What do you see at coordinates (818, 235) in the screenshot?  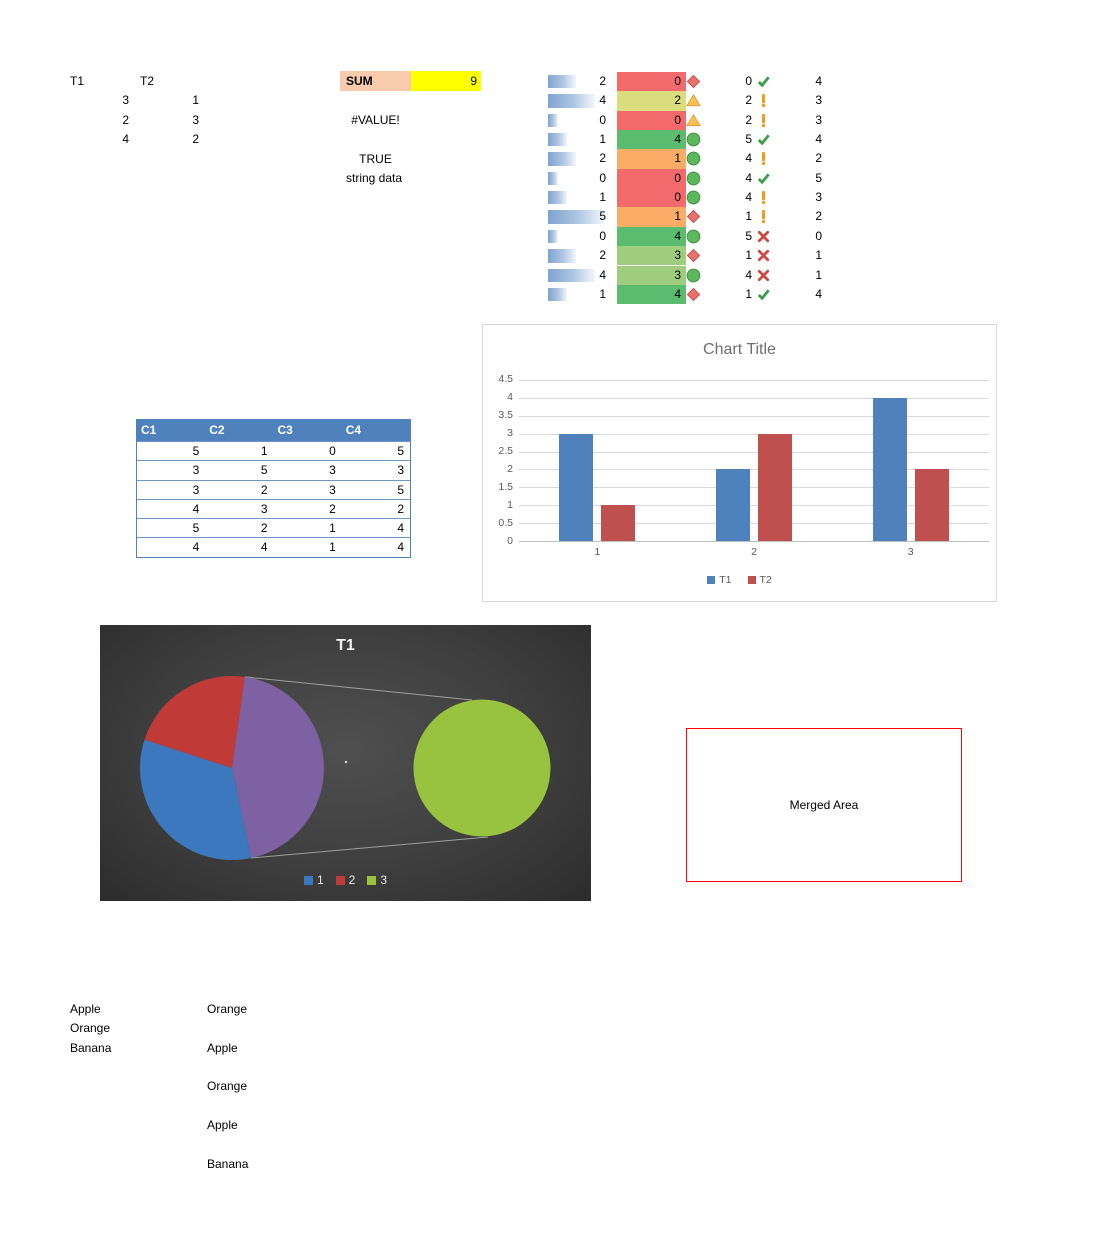 I see `plain-value-cell: 0` at bounding box center [818, 235].